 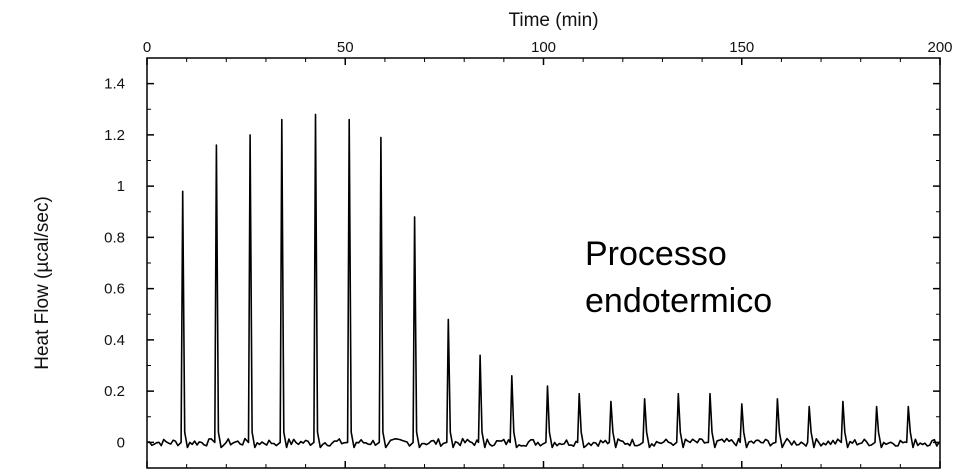 I want to click on x-tick-label: 200, so click(x=939, y=47).